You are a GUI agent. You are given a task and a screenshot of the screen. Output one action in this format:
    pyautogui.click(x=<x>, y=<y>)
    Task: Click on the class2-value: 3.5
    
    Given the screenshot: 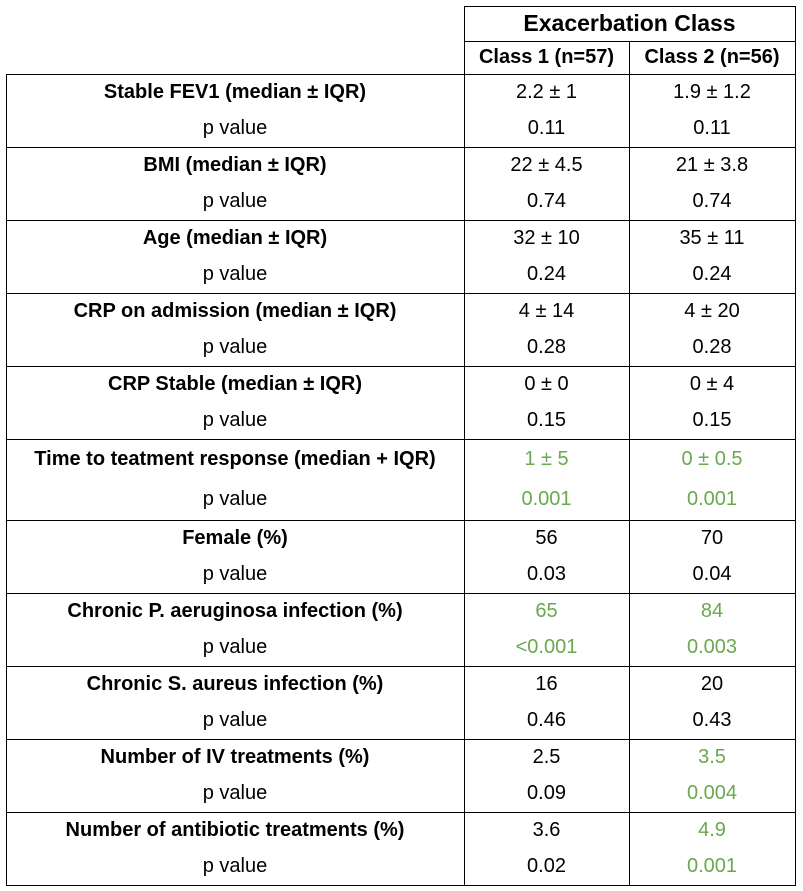 What is the action you would take?
    pyautogui.click(x=712, y=756)
    